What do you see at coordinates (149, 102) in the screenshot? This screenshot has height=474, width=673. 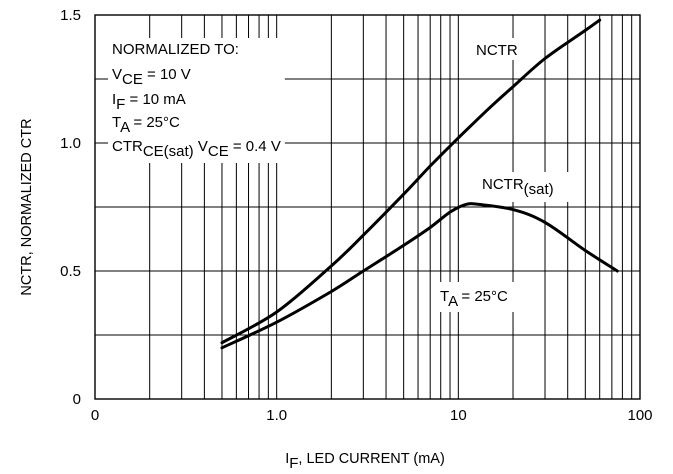 I see `normalized-line-if: IF = 10 mA` at bounding box center [149, 102].